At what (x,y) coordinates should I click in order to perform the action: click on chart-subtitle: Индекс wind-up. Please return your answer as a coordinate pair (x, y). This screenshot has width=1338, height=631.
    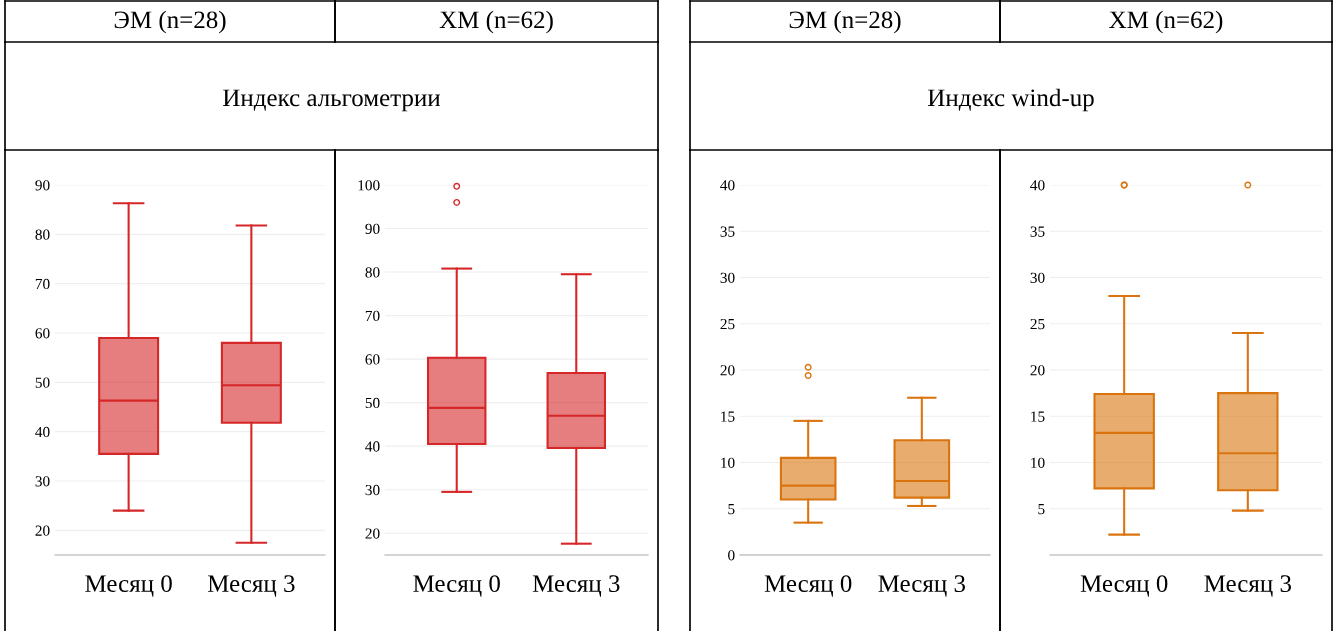
    Looking at the image, I should click on (1011, 100).